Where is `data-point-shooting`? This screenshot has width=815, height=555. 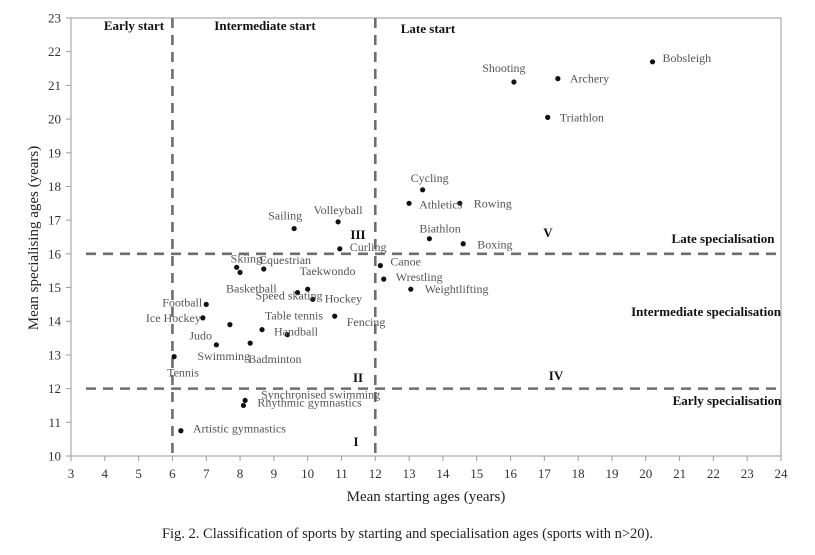 data-point-shooting is located at coordinates (514, 82).